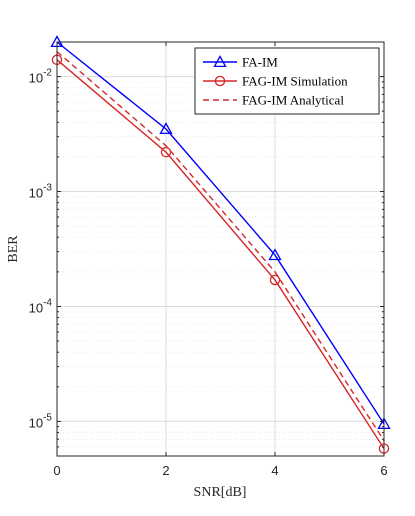 The image size is (415, 516). I want to click on legend: FA-IM FAG-IM Simulation FAG-IM Analytical, so click(287, 81).